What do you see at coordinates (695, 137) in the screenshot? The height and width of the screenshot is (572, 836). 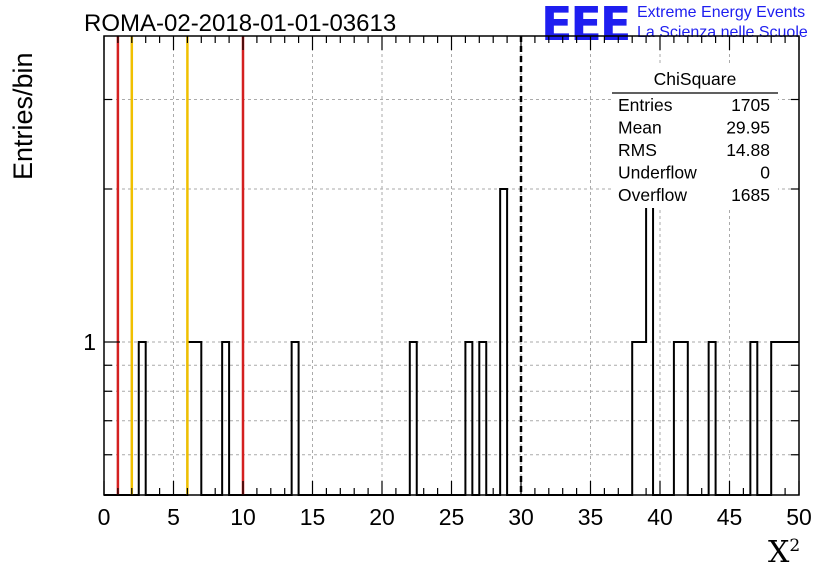 I see `stats-box` at bounding box center [695, 137].